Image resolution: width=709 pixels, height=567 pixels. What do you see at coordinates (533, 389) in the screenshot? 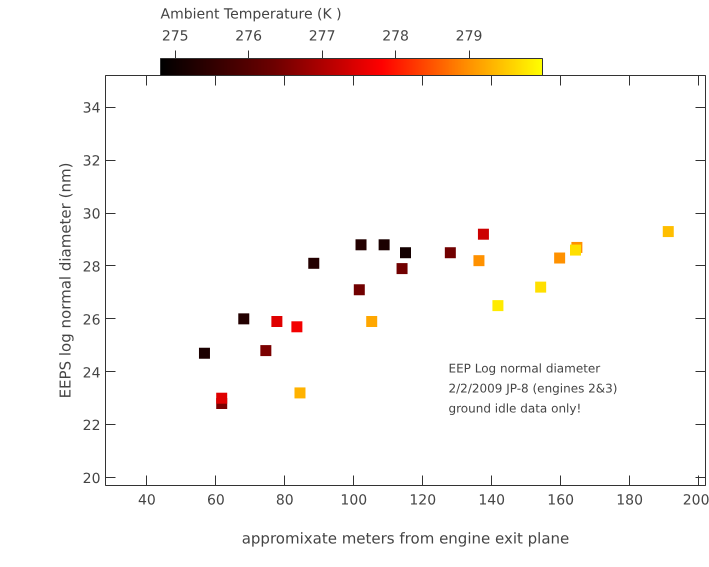
I see `annotation: 2/2/2009 JP-8 (engines 2&3)` at bounding box center [533, 389].